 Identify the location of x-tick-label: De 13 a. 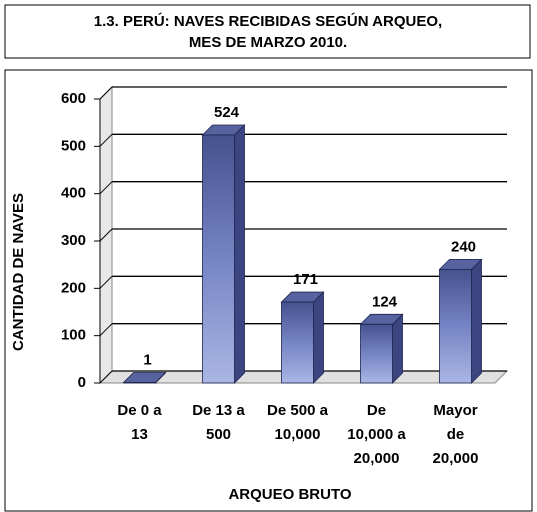
(218, 410).